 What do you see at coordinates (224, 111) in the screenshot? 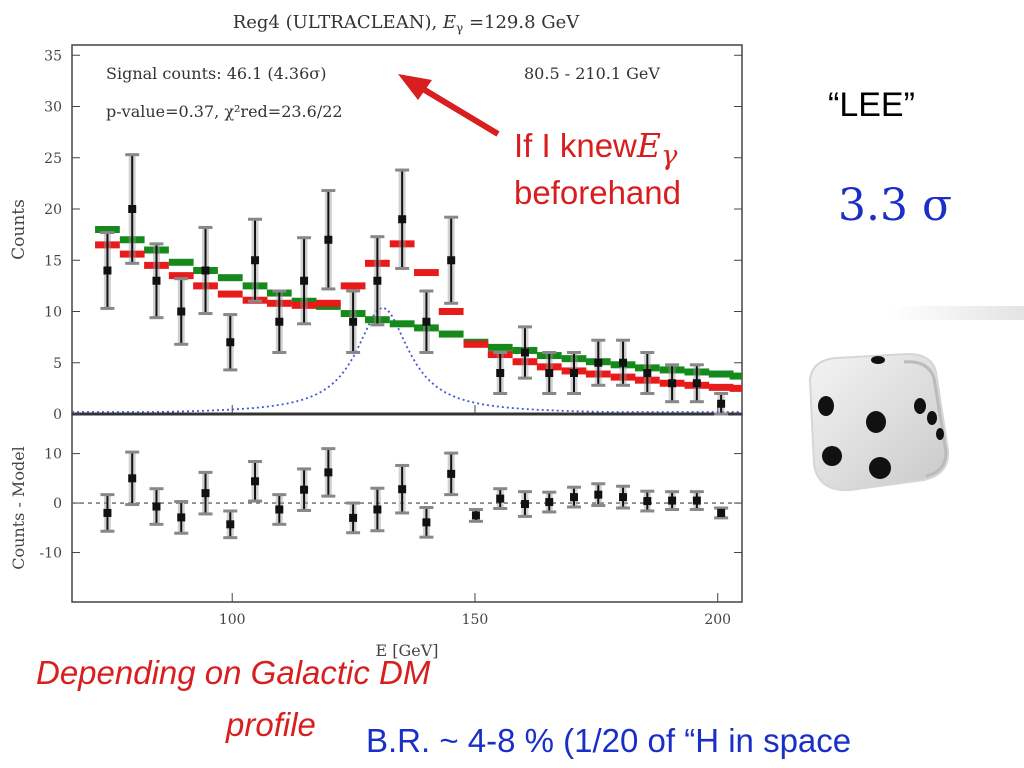
I see `p-value-text: p-value=0.37, χ²red=23.6/22` at bounding box center [224, 111].